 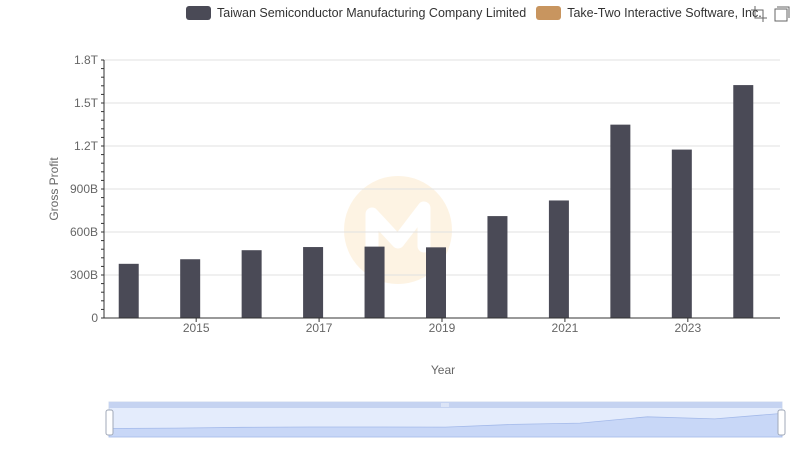 I want to click on x-tick-label: 2021, so click(x=565, y=328).